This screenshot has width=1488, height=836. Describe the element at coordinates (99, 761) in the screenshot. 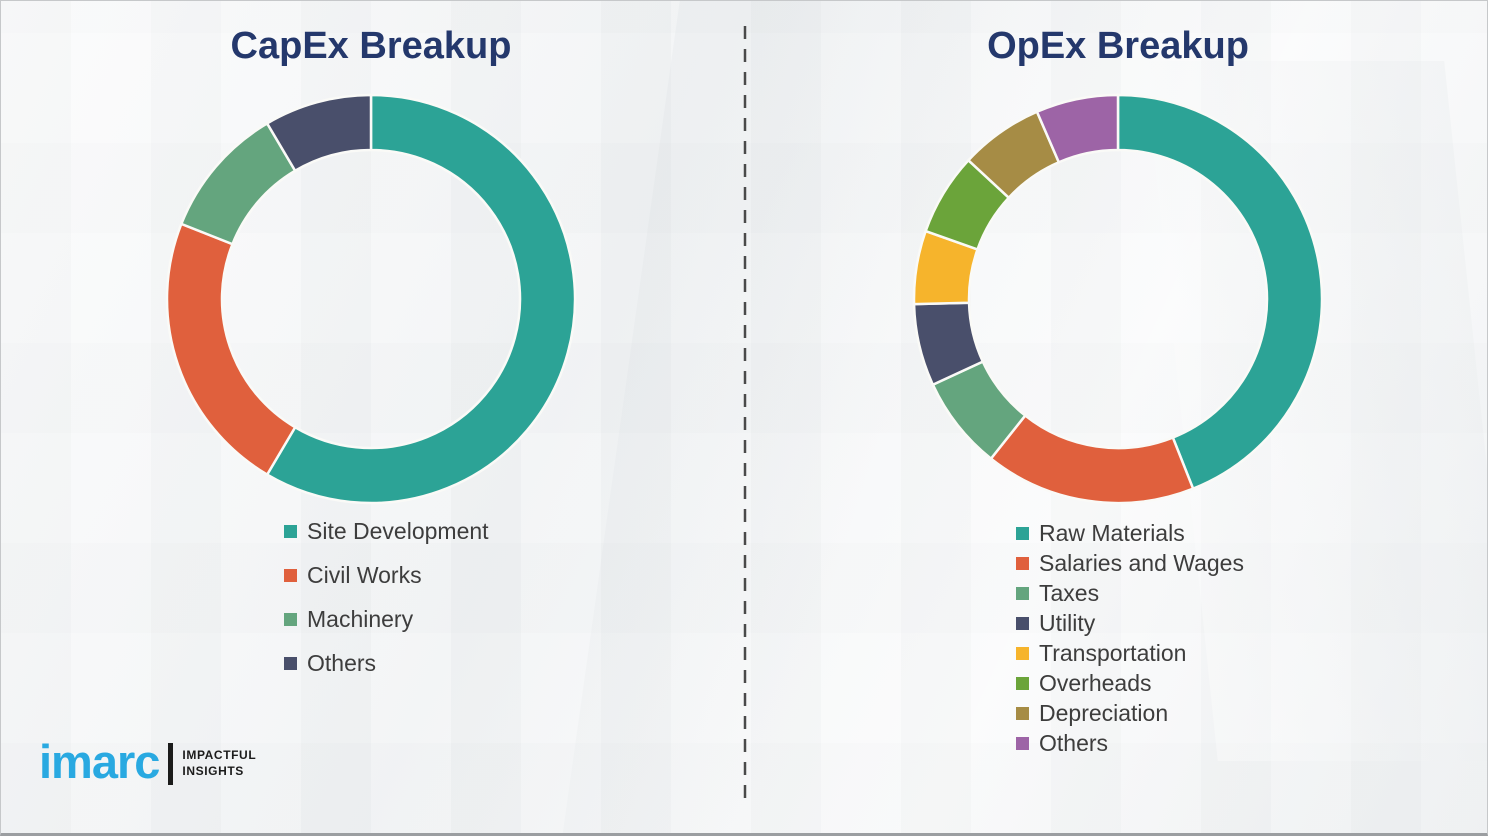

I see `imarc-logo-wordmark: imarc` at that location.